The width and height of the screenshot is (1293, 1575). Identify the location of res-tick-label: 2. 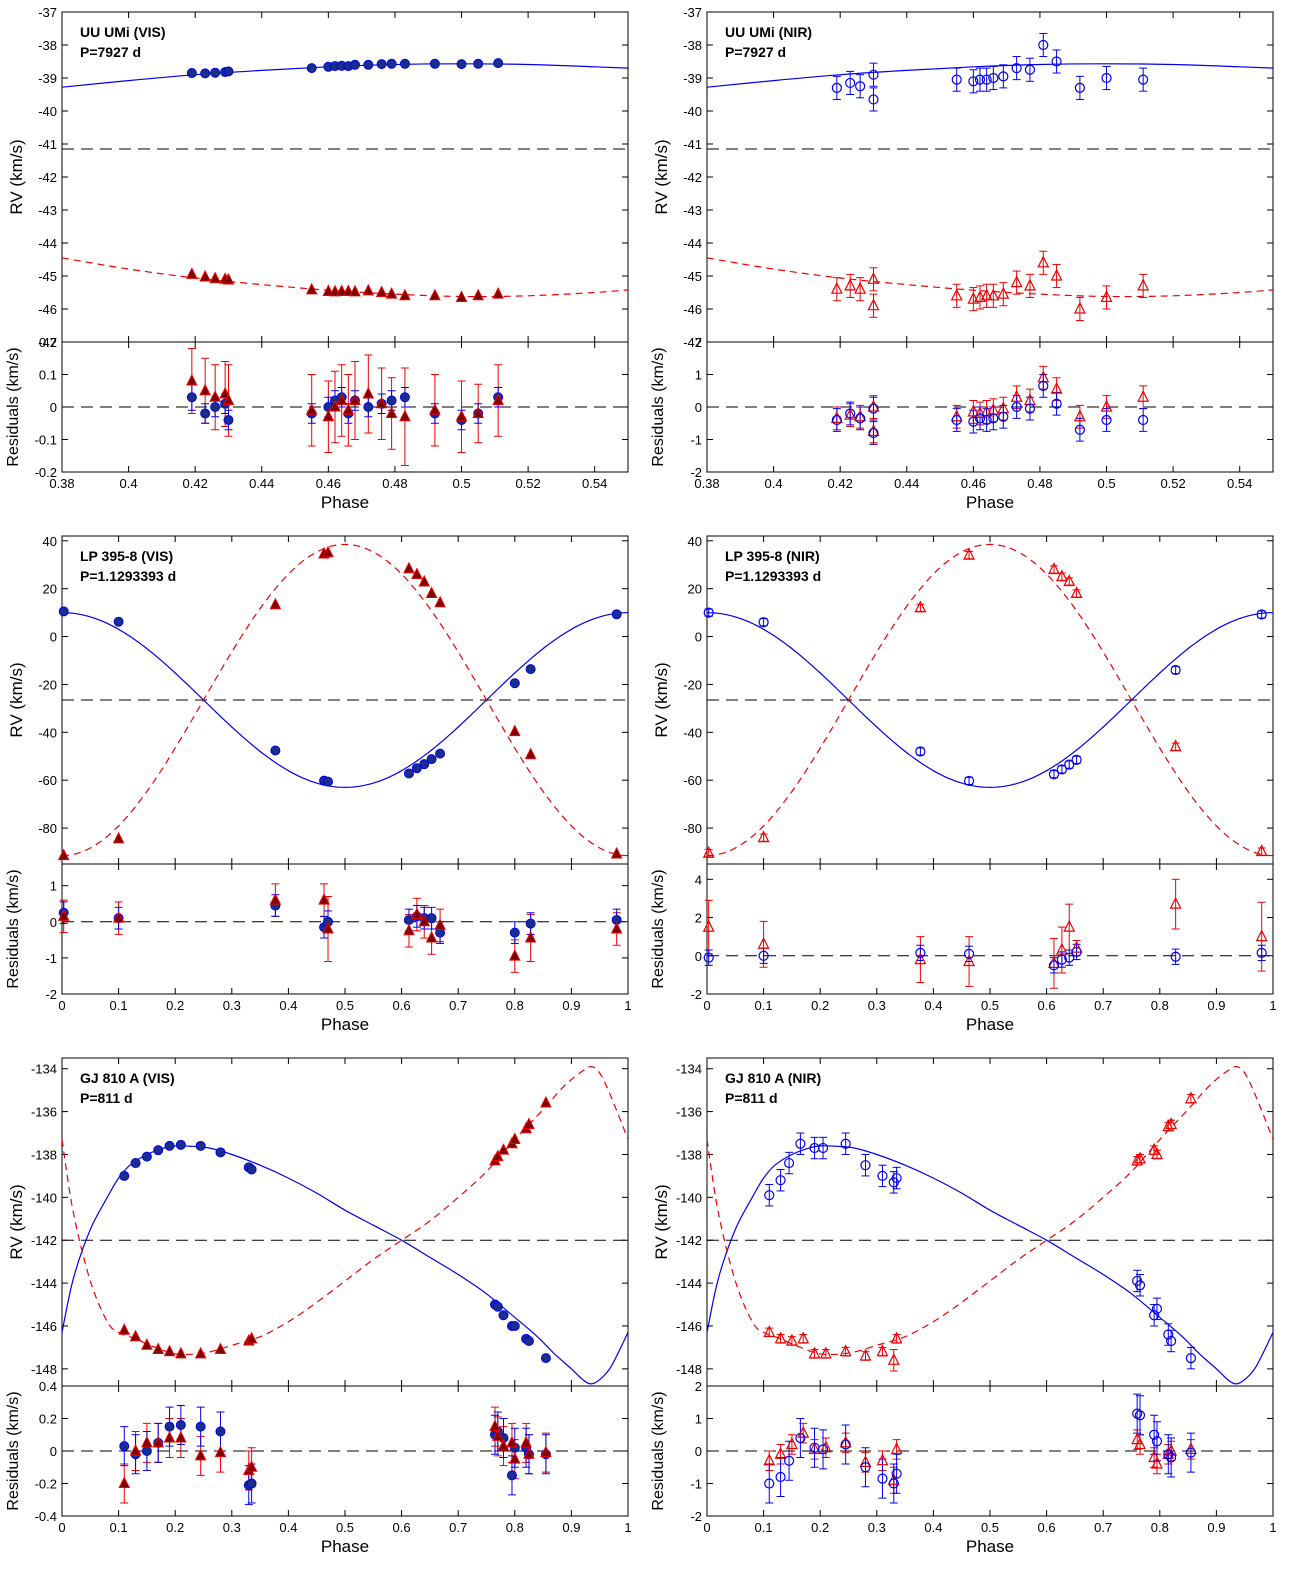
(698, 1386).